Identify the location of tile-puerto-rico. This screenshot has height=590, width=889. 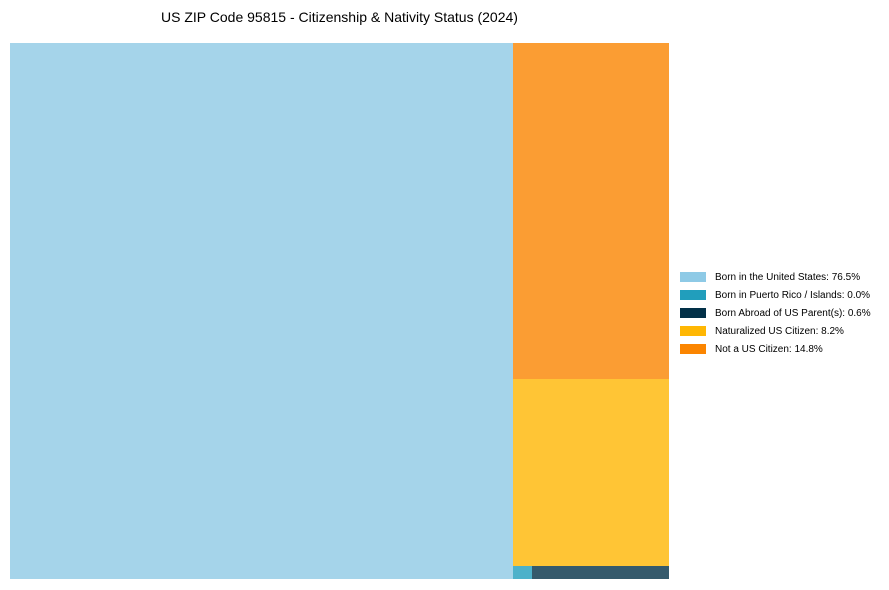
(522, 572).